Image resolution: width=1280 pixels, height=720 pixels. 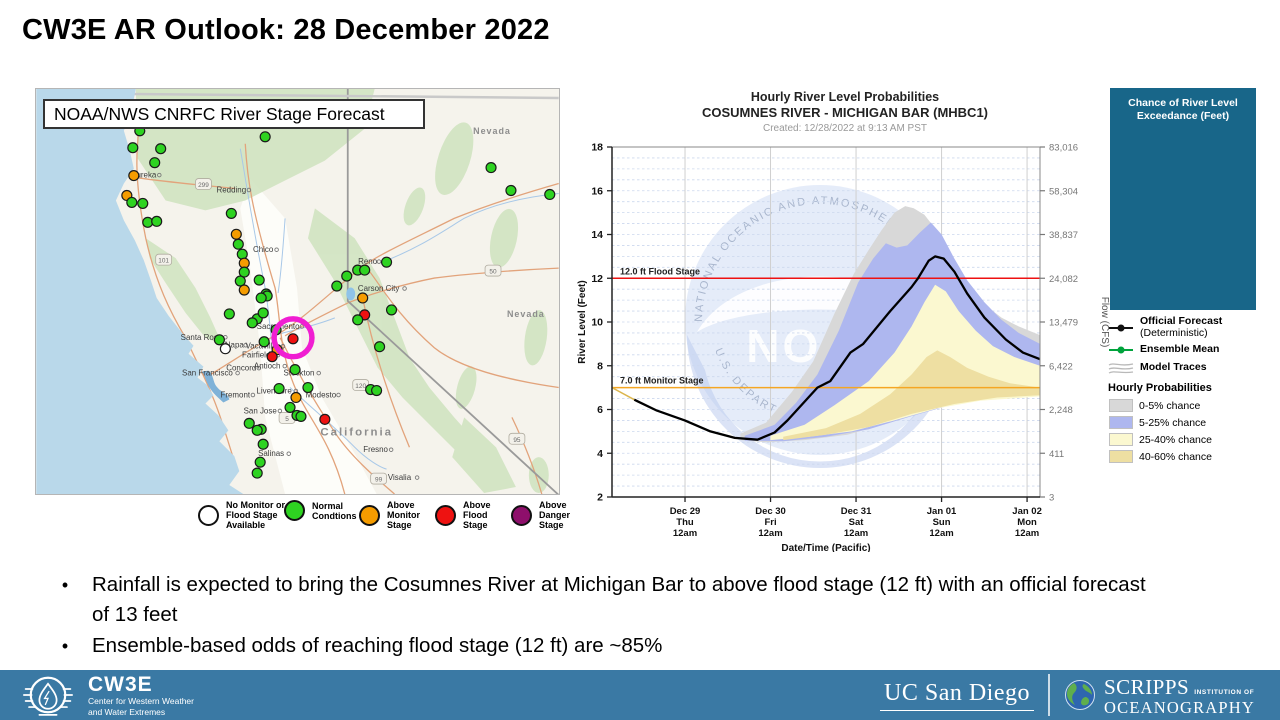 What do you see at coordinates (1147, 687) in the screenshot?
I see `scripps-name: SCRIPPS` at bounding box center [1147, 687].